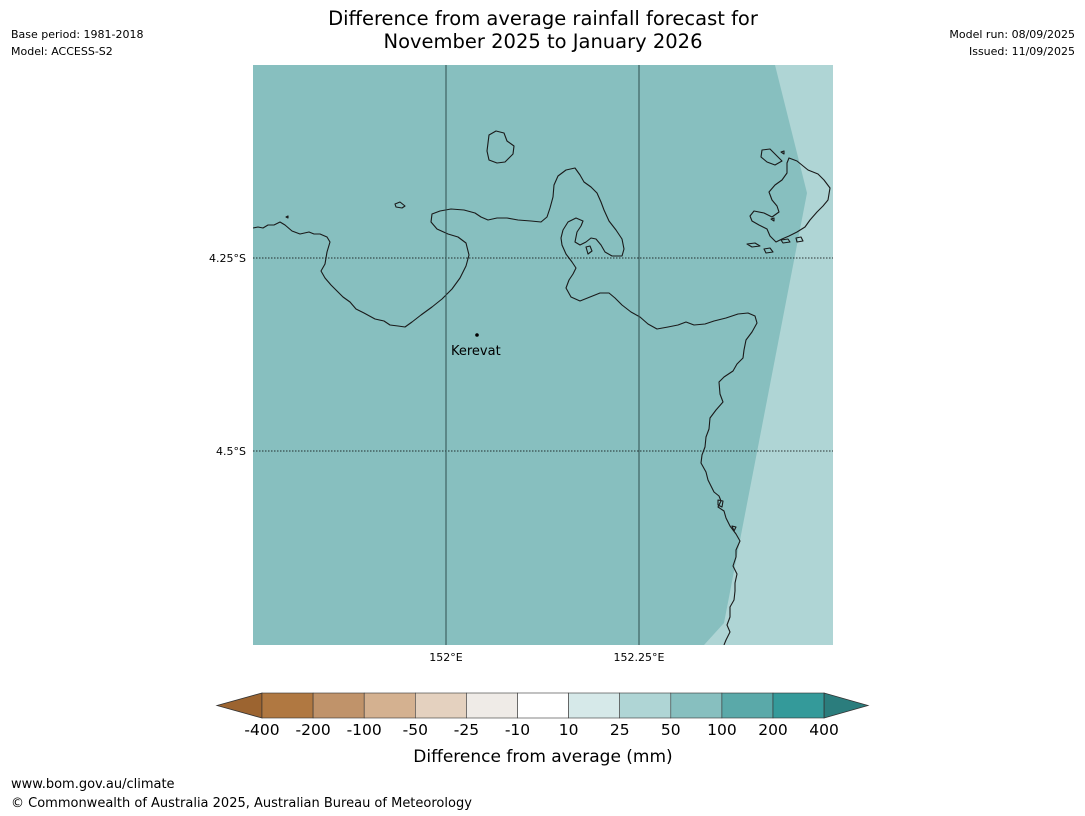 The image size is (1085, 816). Describe the element at coordinates (239, 705) in the screenshot. I see `colorbar-extend-low` at that location.